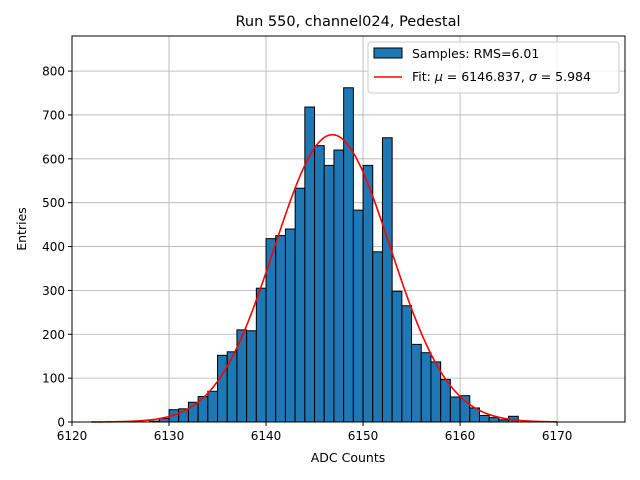 Image resolution: width=640 pixels, height=480 pixels. Describe the element at coordinates (53, 72) in the screenshot. I see `y-tick-label: 800` at that location.